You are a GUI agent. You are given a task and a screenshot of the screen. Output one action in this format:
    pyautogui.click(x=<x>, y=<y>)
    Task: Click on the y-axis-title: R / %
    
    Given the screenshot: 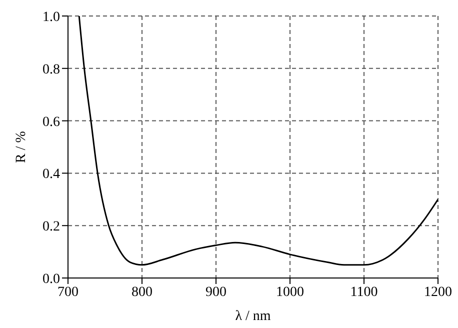 What is the action you would take?
    pyautogui.click(x=21, y=146)
    